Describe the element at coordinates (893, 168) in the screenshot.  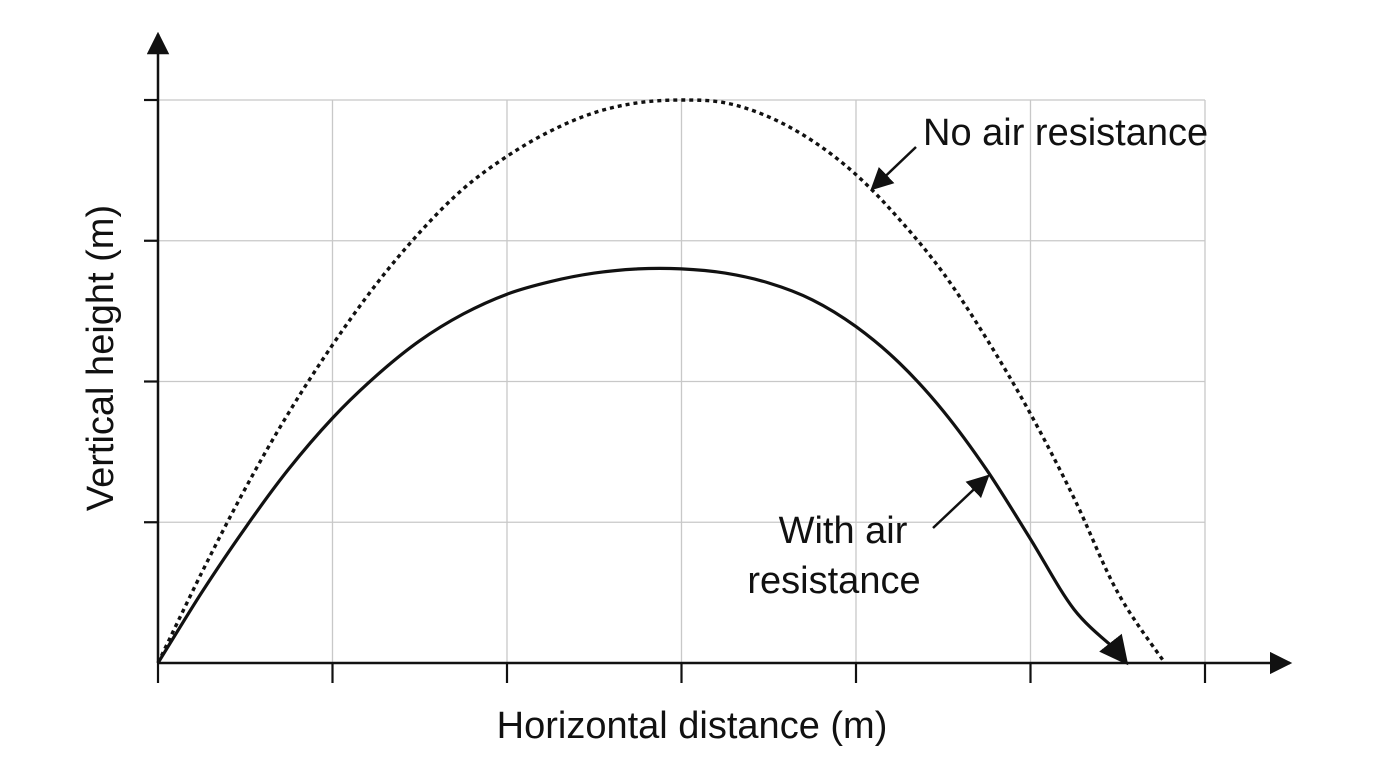
I see `annotation-arrow-no-air-resistance` at that location.